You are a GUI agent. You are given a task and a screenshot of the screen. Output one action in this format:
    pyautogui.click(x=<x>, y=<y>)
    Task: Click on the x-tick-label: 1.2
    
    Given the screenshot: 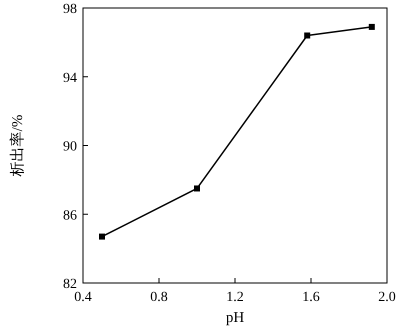 What is the action you would take?
    pyautogui.click(x=235, y=297)
    